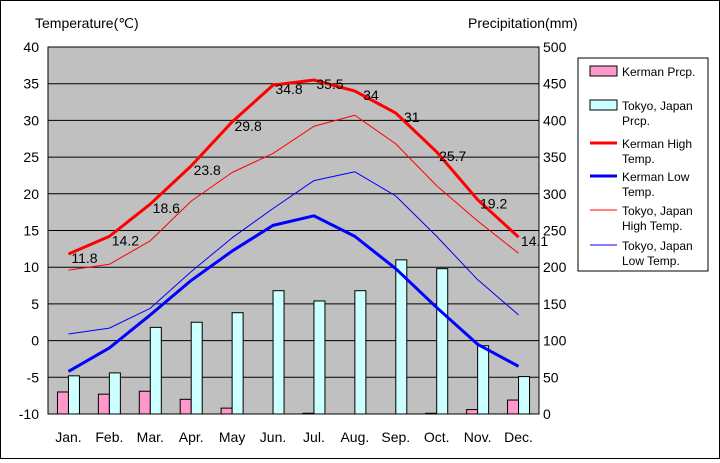 The height and width of the screenshot is (463, 720). What do you see at coordinates (658, 72) in the screenshot?
I see `legend-label: Kerman Prcp.` at bounding box center [658, 72].